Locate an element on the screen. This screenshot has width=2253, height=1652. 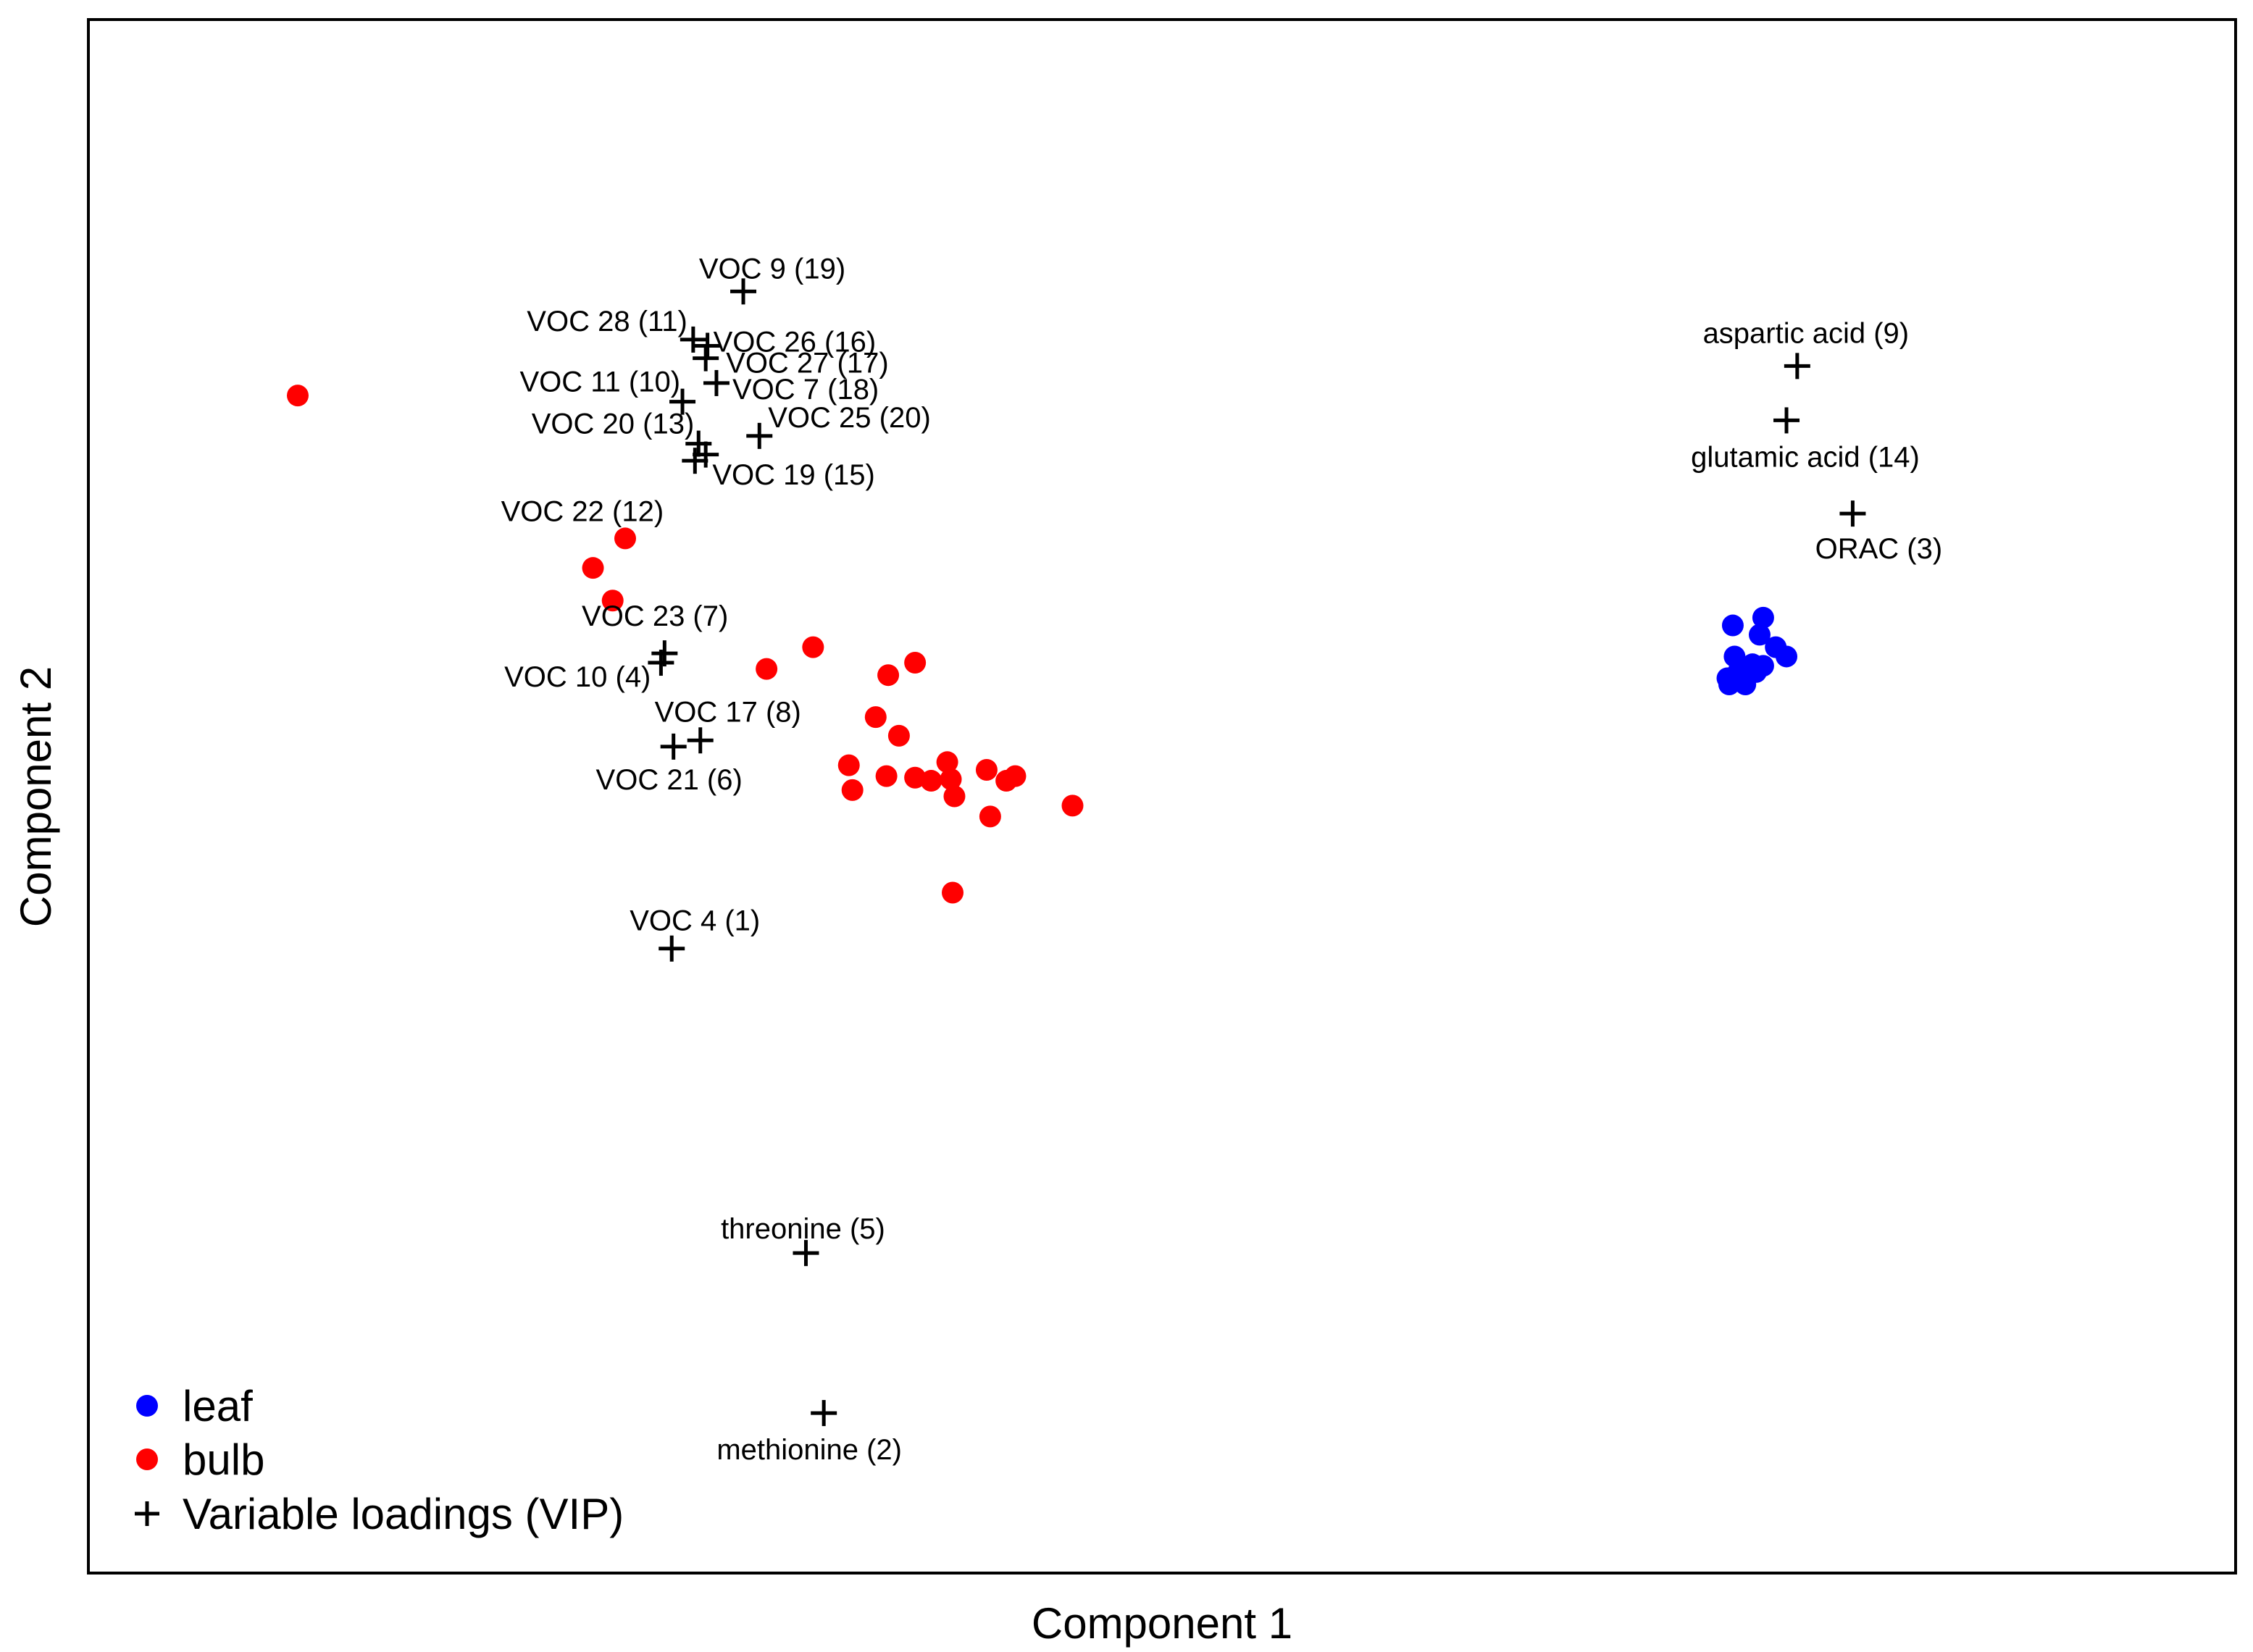
loading-label-orac-3: ORAC (3) is located at coordinates (1879, 549).